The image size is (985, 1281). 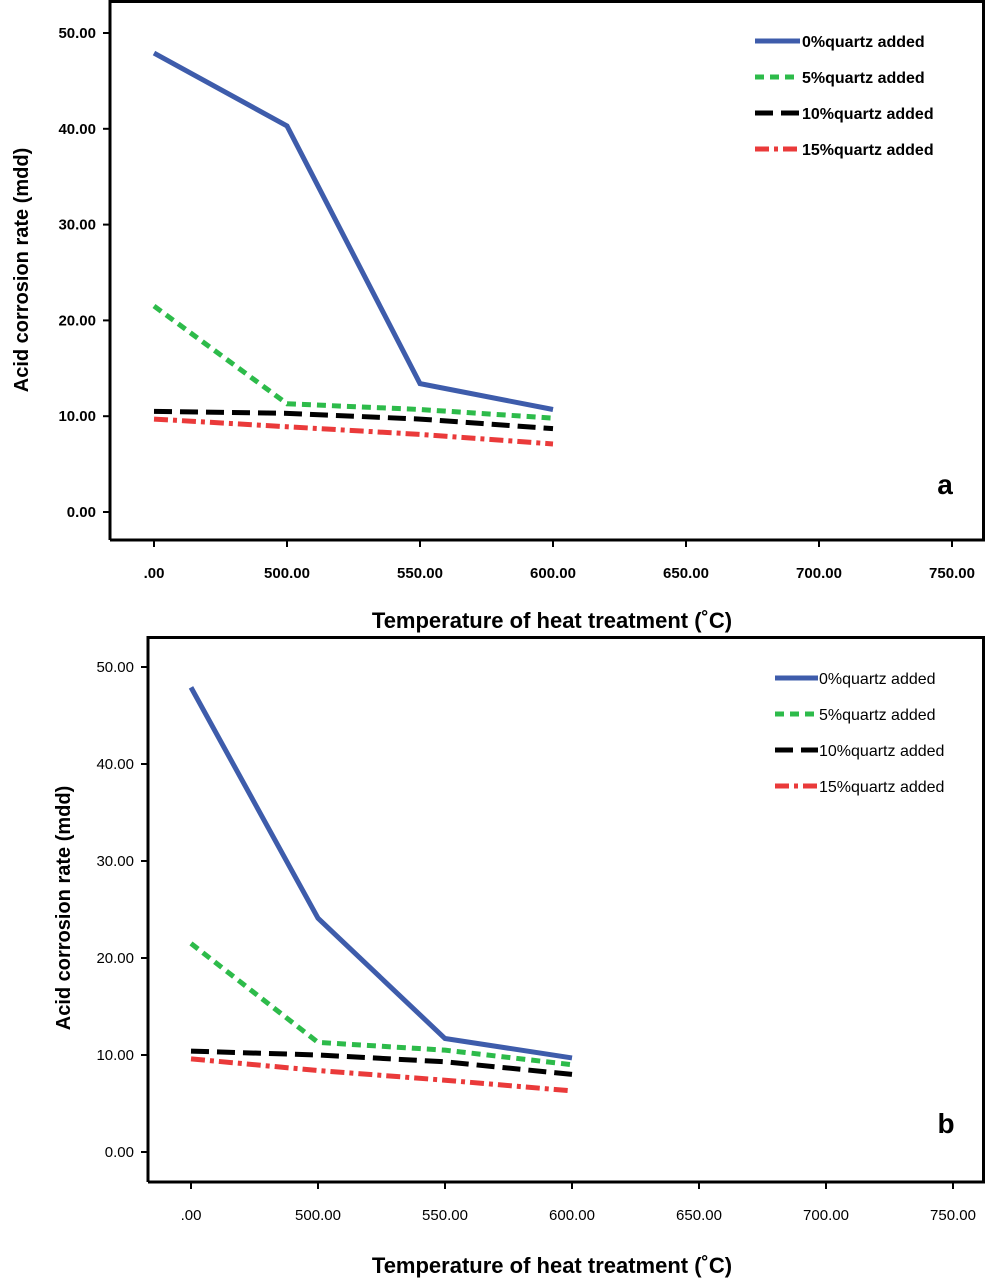 I want to click on chart-b-x-tick-label: 600.00, so click(x=572, y=1215).